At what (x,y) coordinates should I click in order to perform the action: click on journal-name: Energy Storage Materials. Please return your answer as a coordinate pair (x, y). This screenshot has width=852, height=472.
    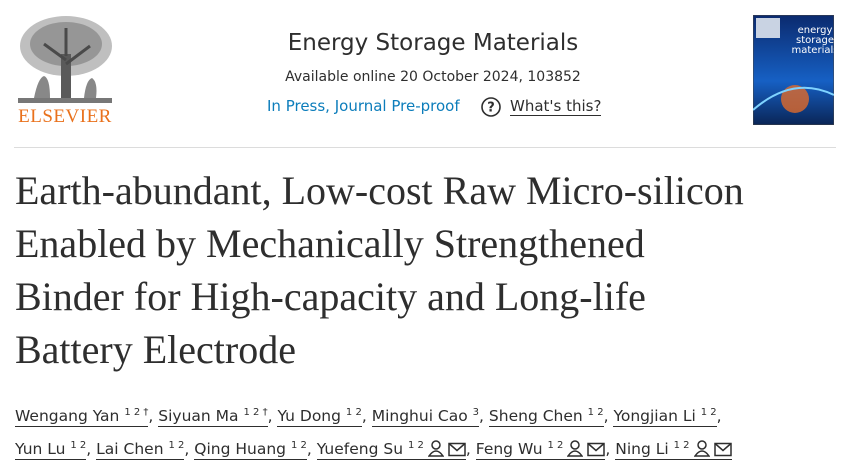
    Looking at the image, I should click on (433, 43).